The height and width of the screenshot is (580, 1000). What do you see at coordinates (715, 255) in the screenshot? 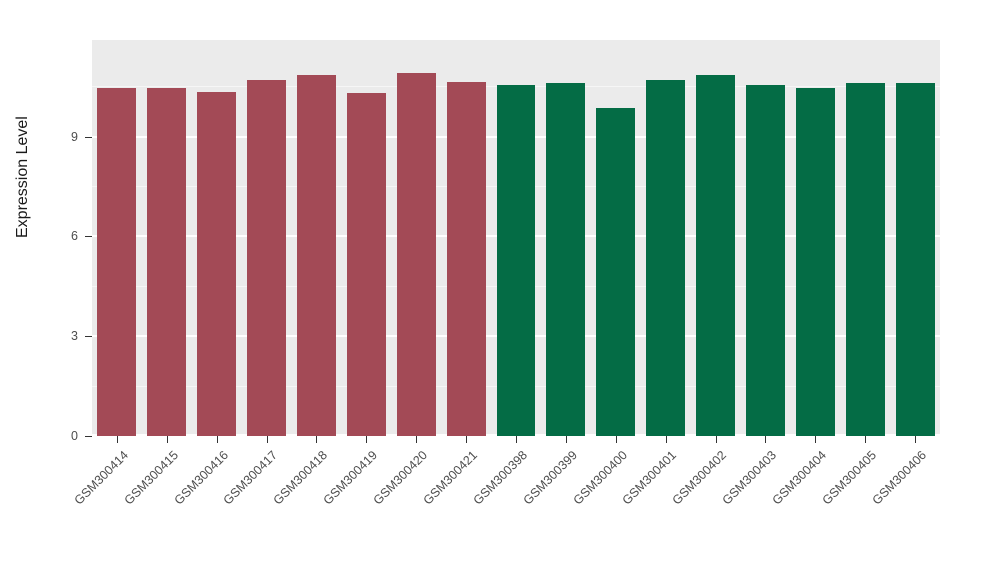
I see `bar-GSM300402` at bounding box center [715, 255].